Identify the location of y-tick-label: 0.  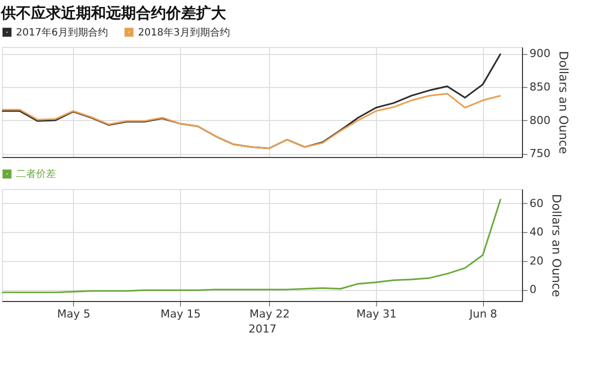
(533, 289).